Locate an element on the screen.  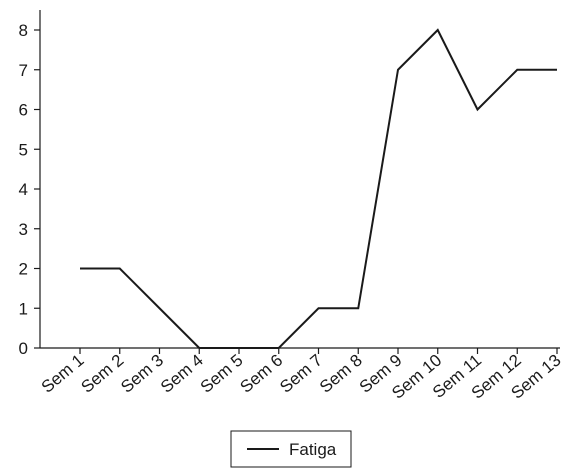
y-axis: 0 1 2 3 4 5 6 7 8 is located at coordinates (30, 184).